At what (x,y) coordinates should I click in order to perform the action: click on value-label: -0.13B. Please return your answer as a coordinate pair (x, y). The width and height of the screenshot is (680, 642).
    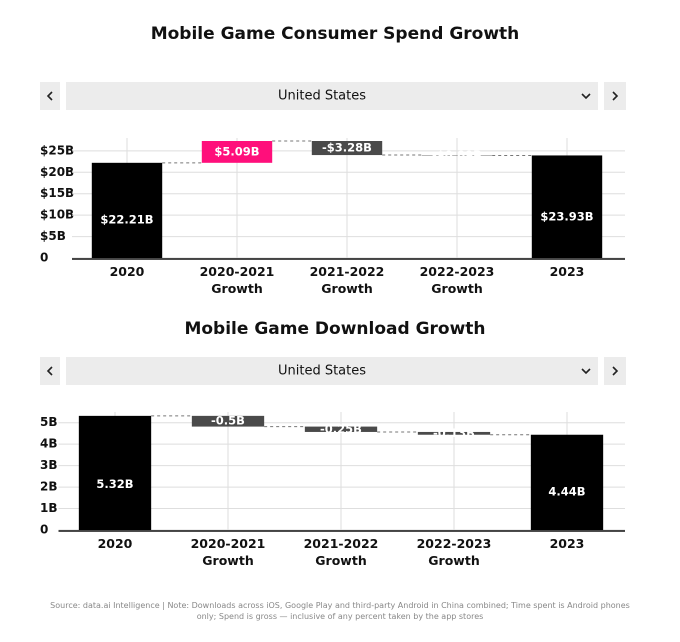
    Looking at the image, I should click on (454, 433).